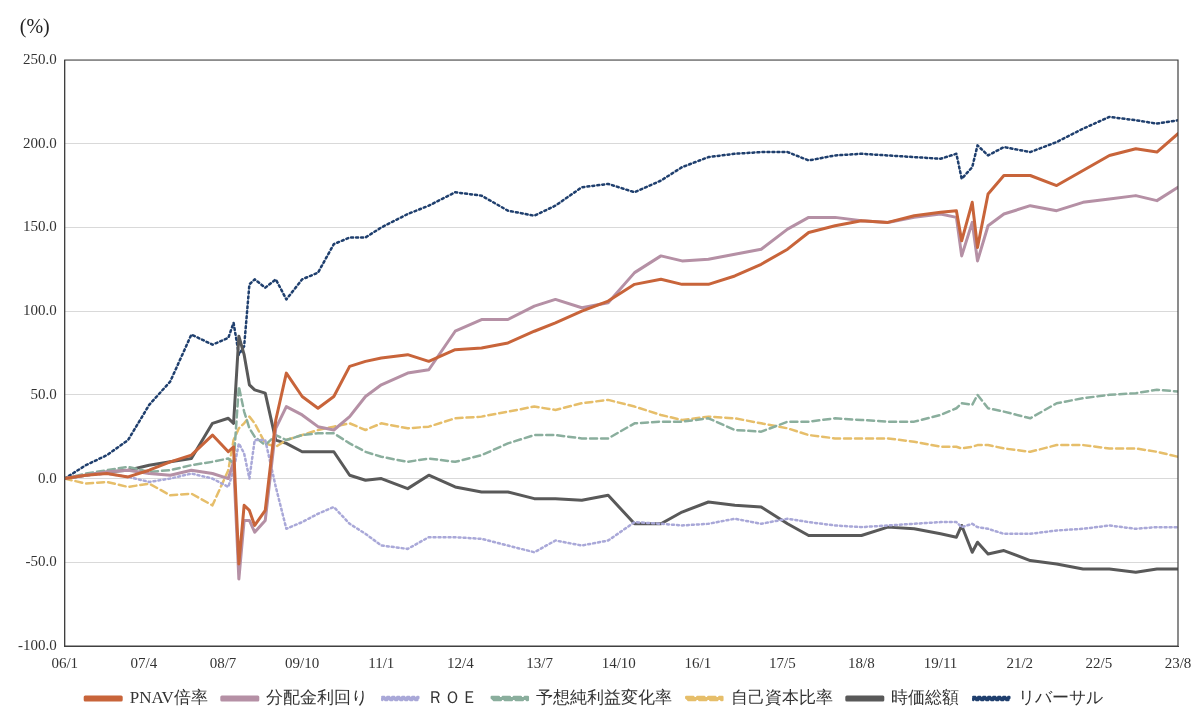 The width and height of the screenshot is (1200, 717). Describe the element at coordinates (1060, 697) in the screenshot. I see `legend-label: リバーサル` at that location.